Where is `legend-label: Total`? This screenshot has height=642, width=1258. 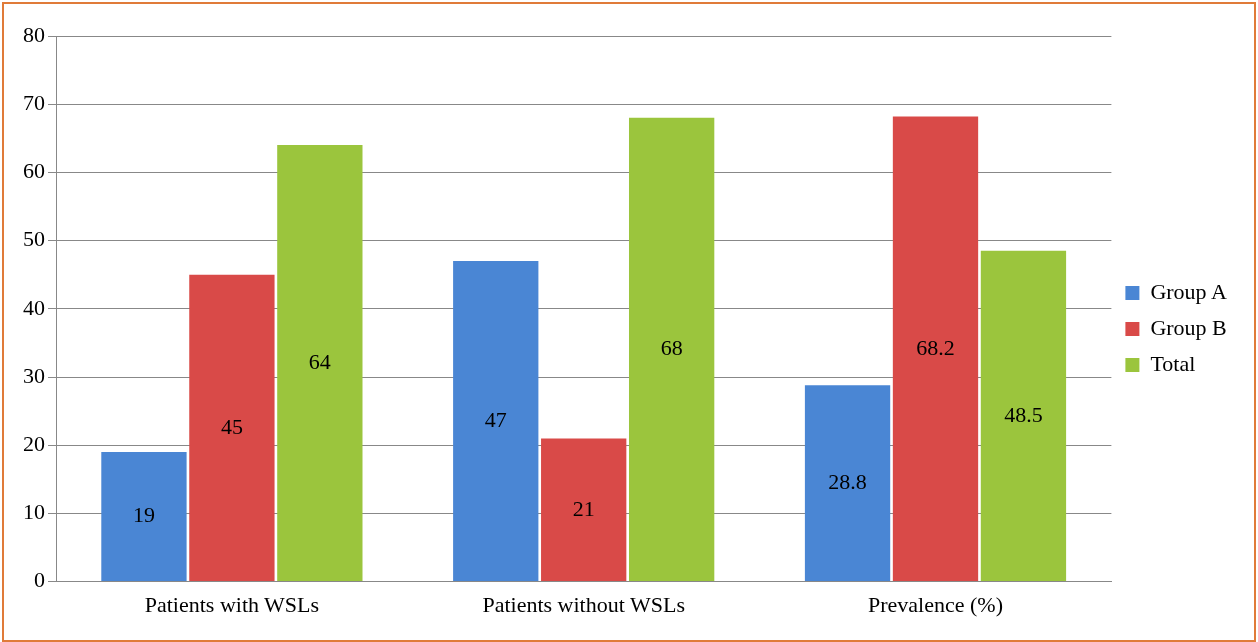 legend-label: Total is located at coordinates (1173, 363).